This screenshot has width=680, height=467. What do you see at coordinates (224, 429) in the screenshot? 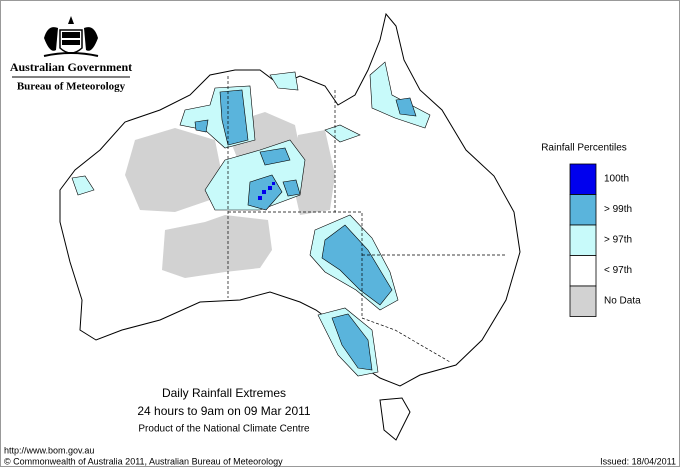
I see `caption-product: Product of the National Climate Centre` at bounding box center [224, 429].